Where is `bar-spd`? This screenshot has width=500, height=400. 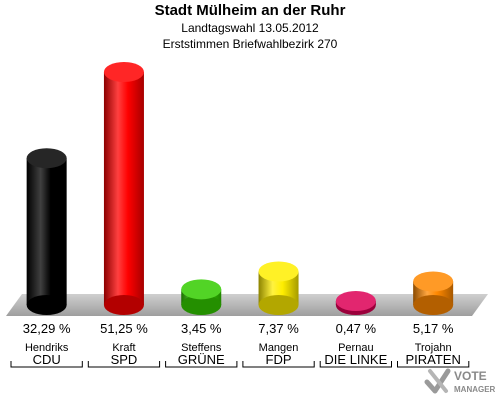 bar-spd is located at coordinates (123, 188).